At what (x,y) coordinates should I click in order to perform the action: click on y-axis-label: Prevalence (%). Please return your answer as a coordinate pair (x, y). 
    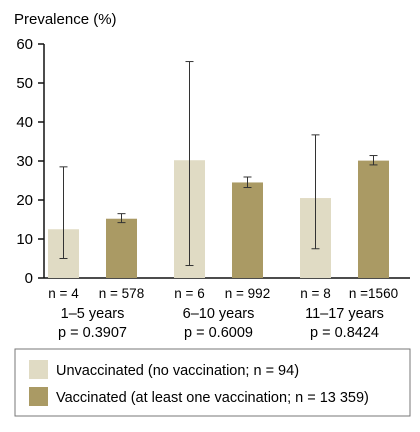
    Looking at the image, I should click on (65, 19).